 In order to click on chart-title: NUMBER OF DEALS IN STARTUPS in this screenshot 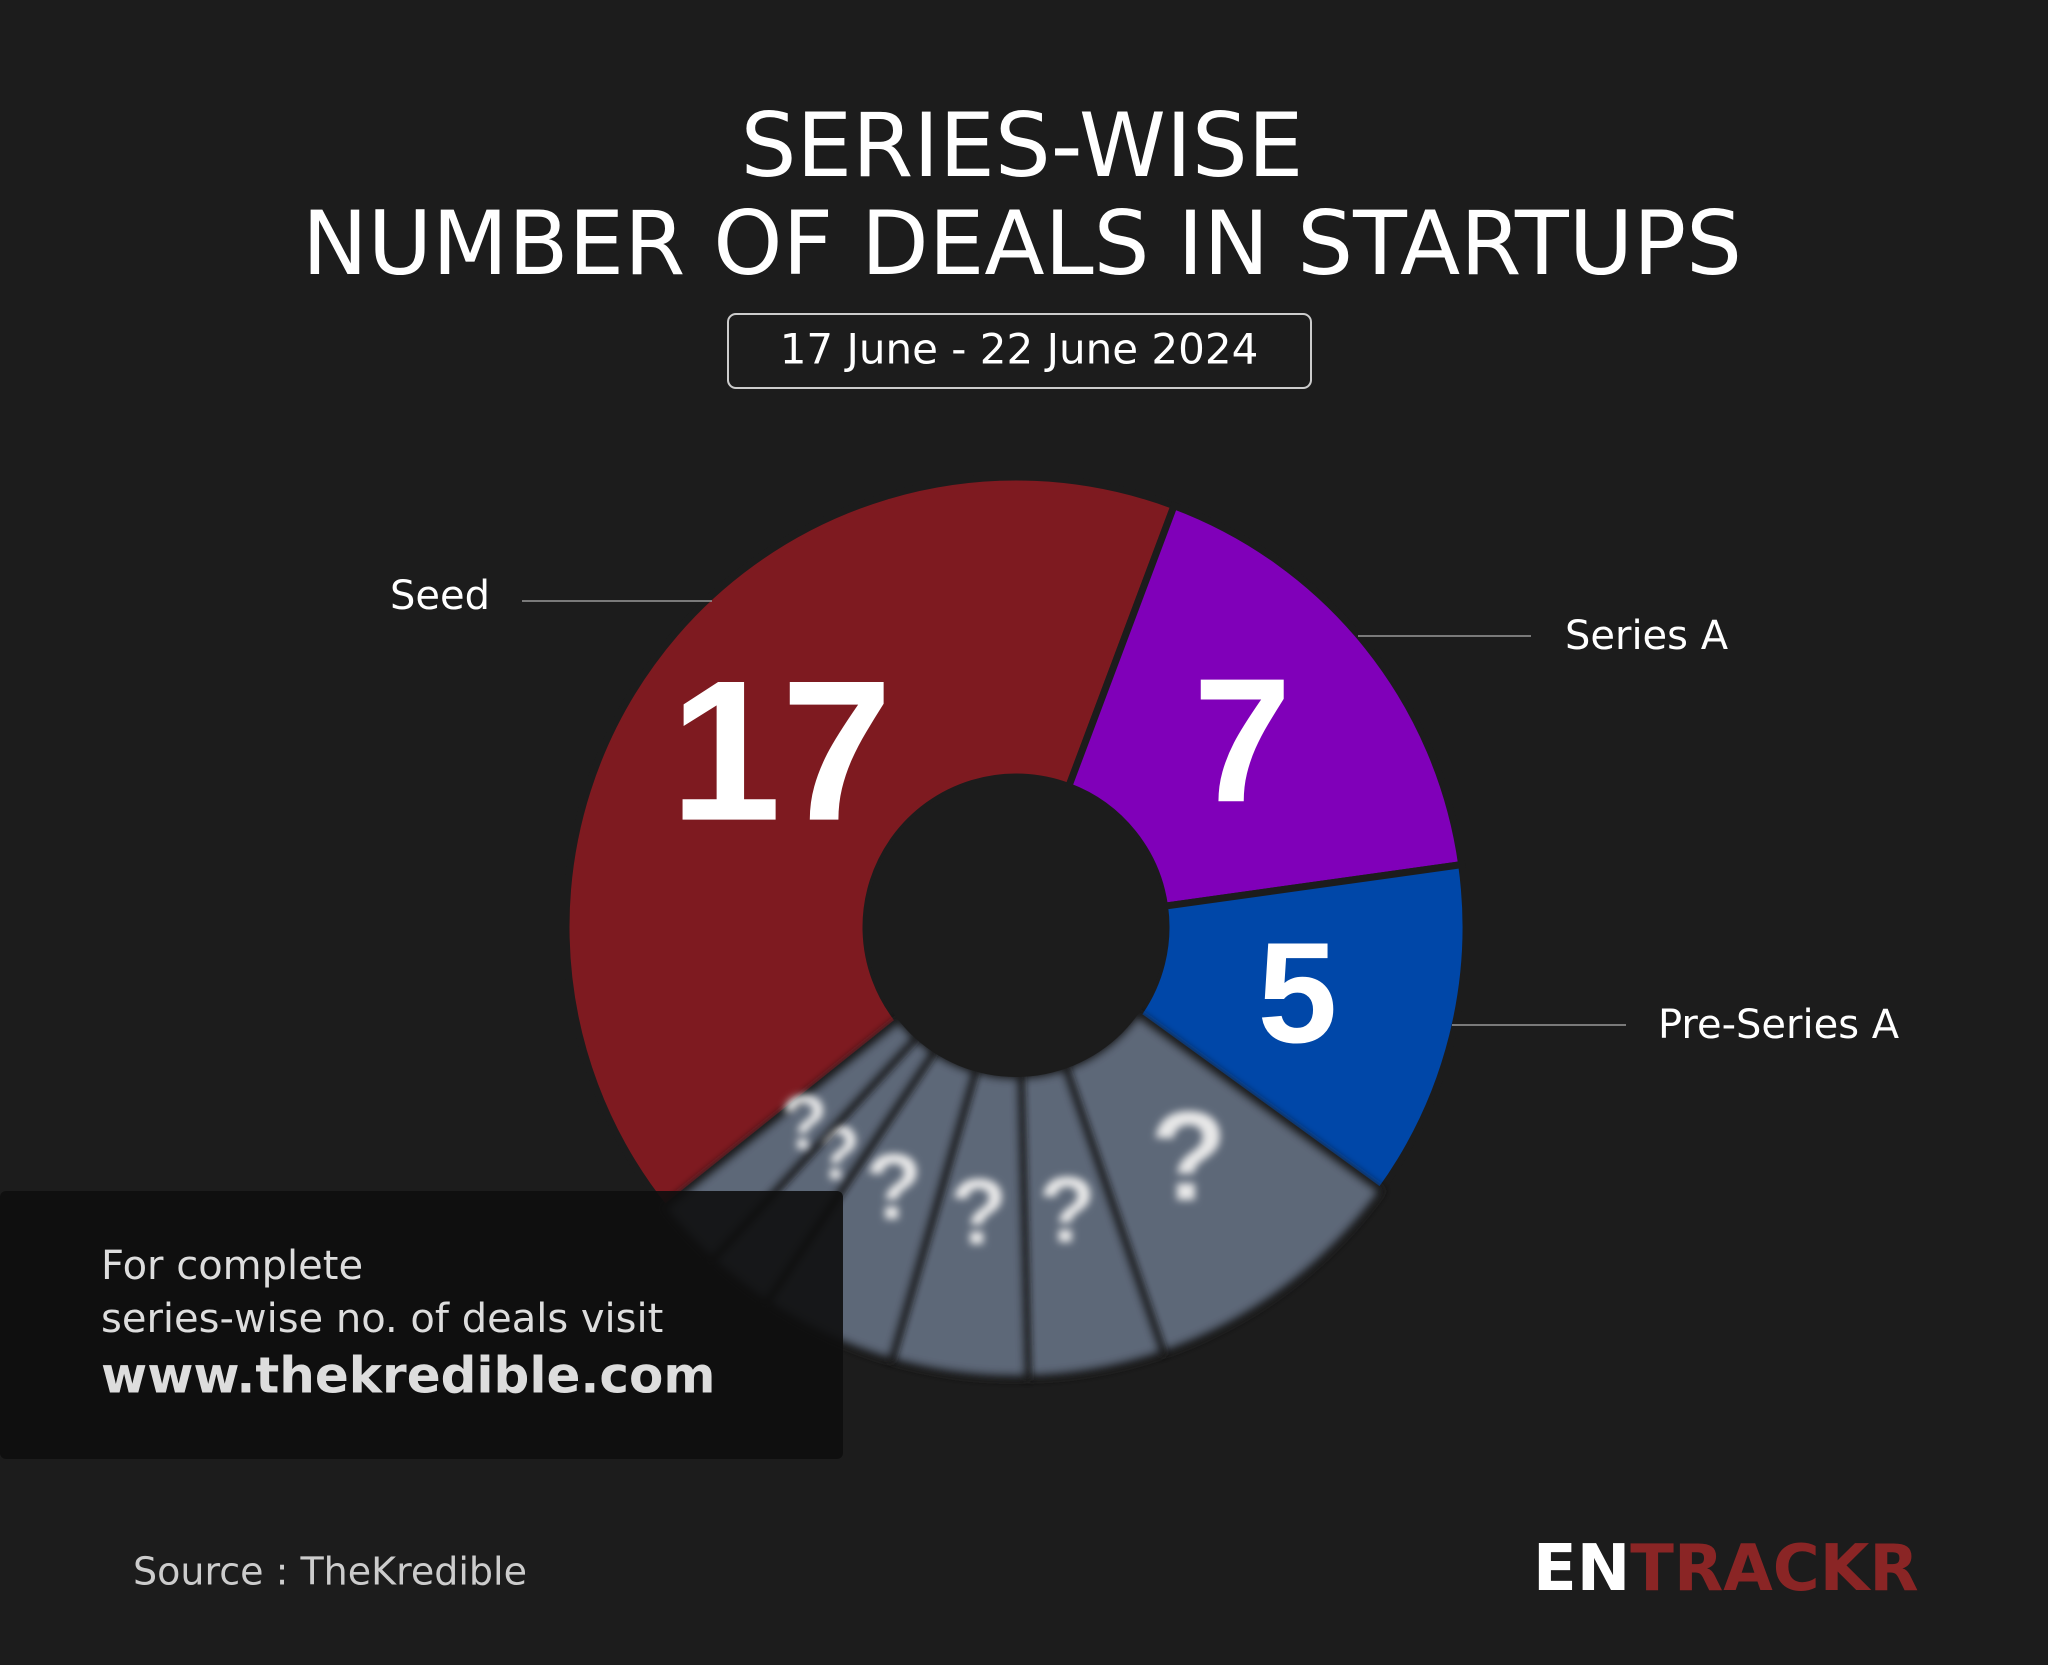, I will do `click(1022, 243)`.